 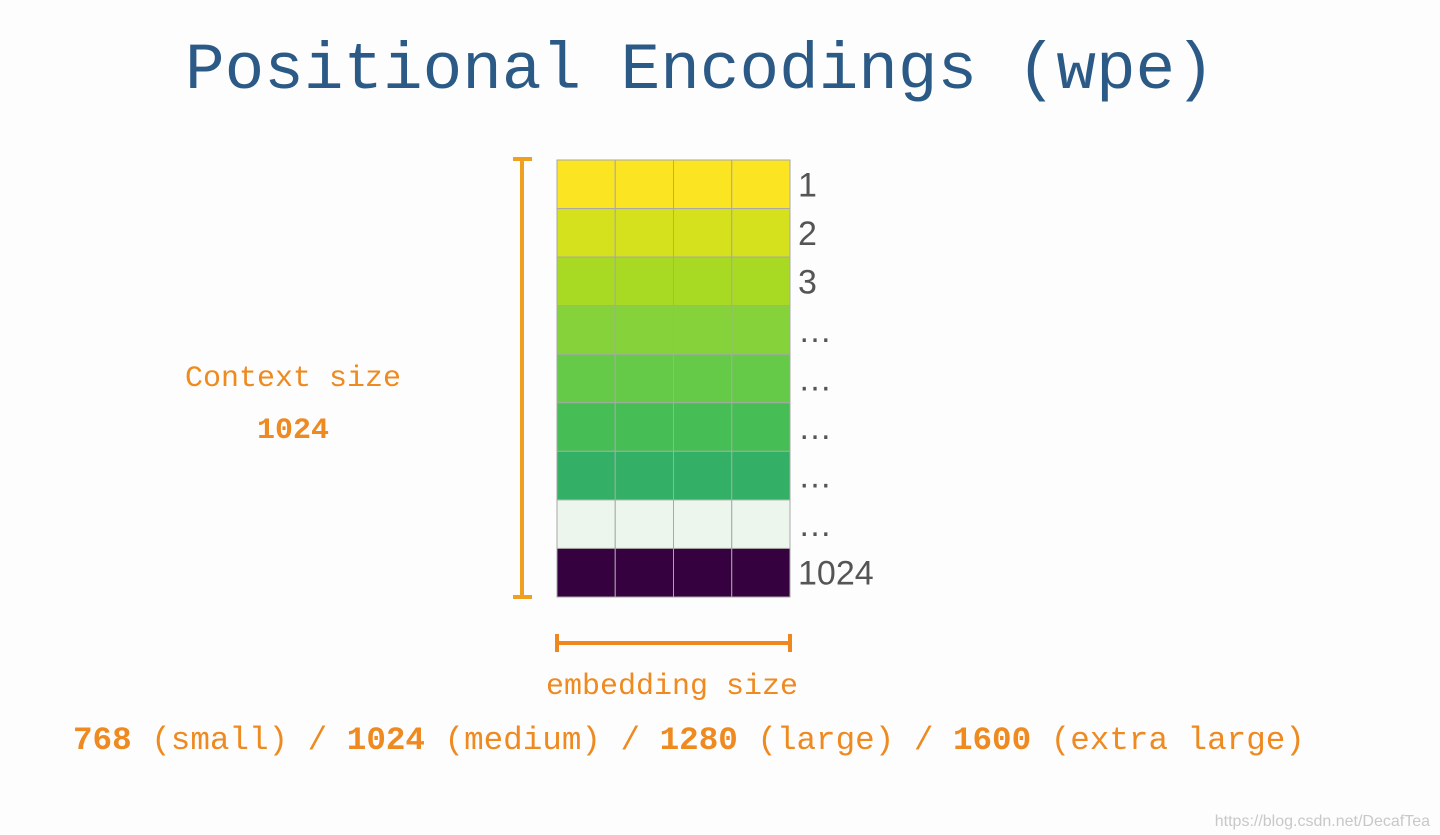 What do you see at coordinates (700, 70) in the screenshot?
I see `title: Positional Encodings (wpe)` at bounding box center [700, 70].